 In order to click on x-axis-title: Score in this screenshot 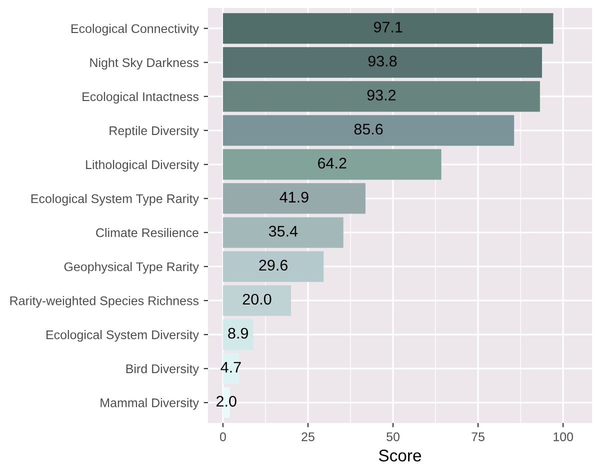, I will do `click(400, 456)`.